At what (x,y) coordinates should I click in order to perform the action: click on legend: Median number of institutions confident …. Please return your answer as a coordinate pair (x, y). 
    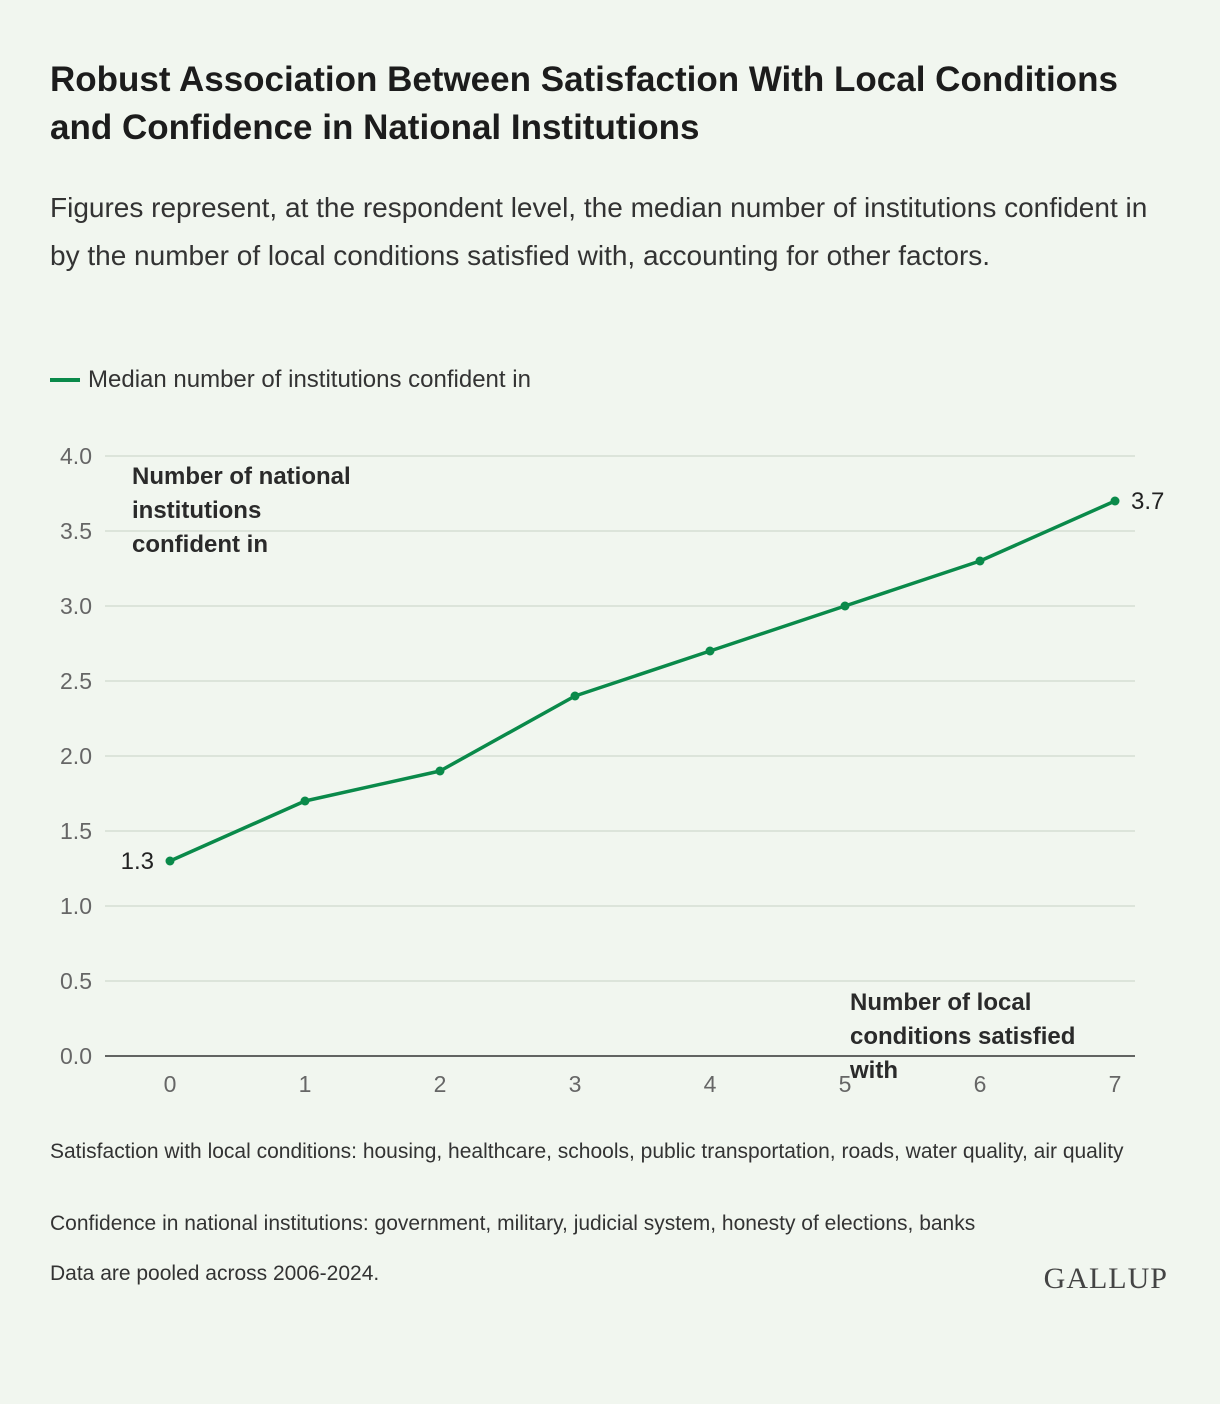
    Looking at the image, I should click on (290, 380).